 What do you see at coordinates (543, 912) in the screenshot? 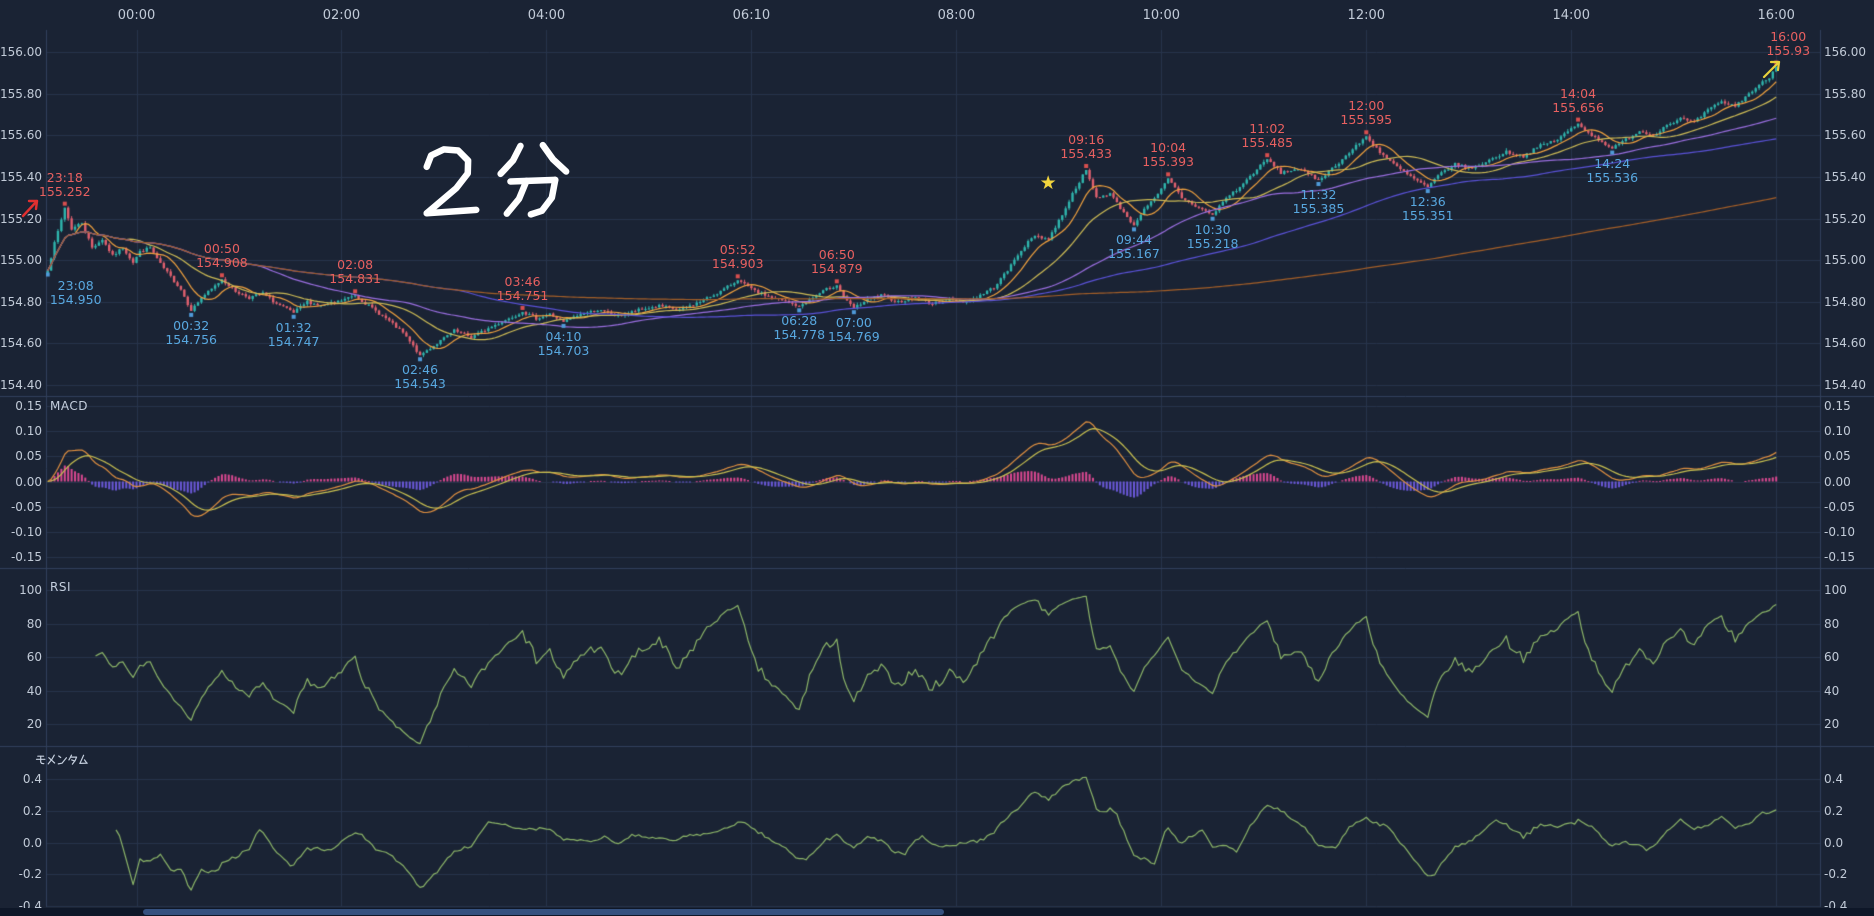
I see `scrollbar-thumb` at bounding box center [543, 912].